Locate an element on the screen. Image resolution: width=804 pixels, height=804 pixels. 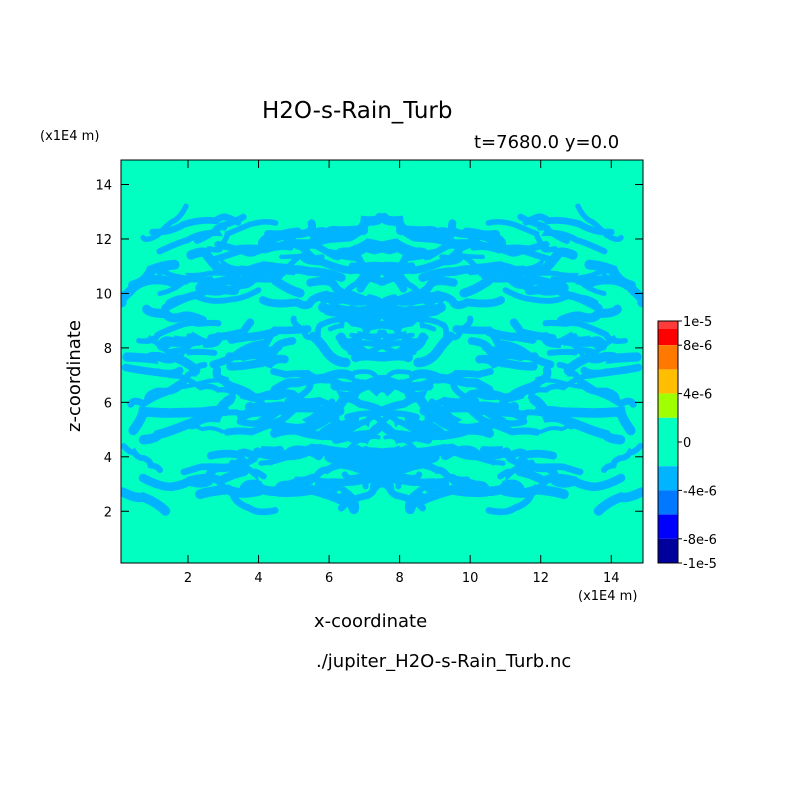
y-tick-label: 8 is located at coordinates (108, 349).